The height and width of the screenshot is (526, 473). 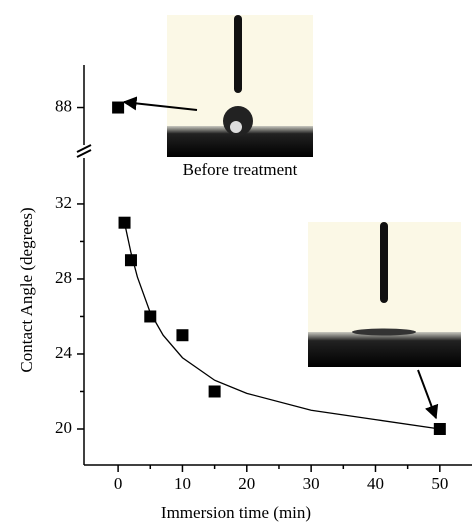 What do you see at coordinates (63, 202) in the screenshot?
I see `y-tick-label: 32` at bounding box center [63, 202].